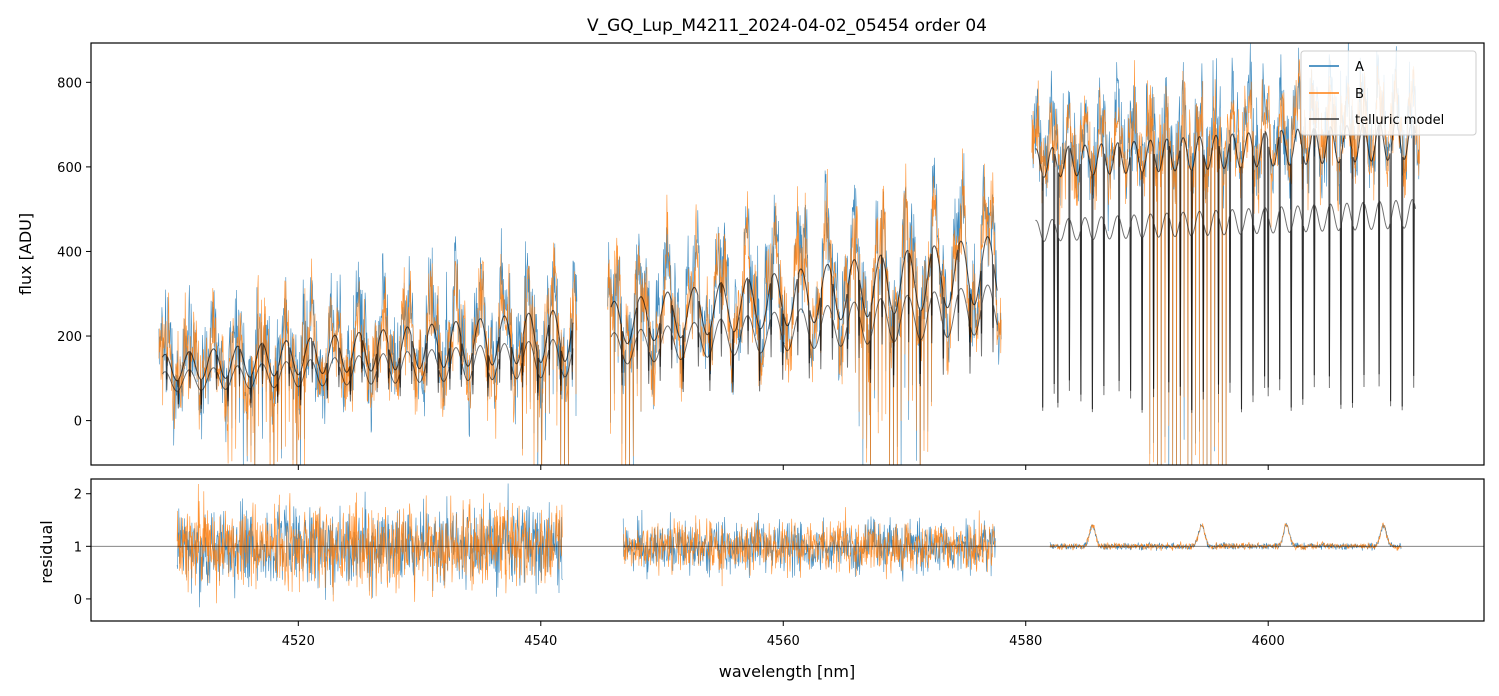  I want to click on bottom-x-tick-label: 4520, so click(298, 641).